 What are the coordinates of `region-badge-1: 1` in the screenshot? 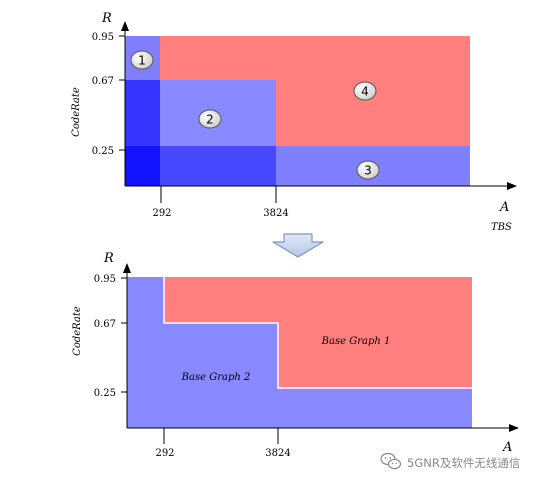 It's located at (142, 60).